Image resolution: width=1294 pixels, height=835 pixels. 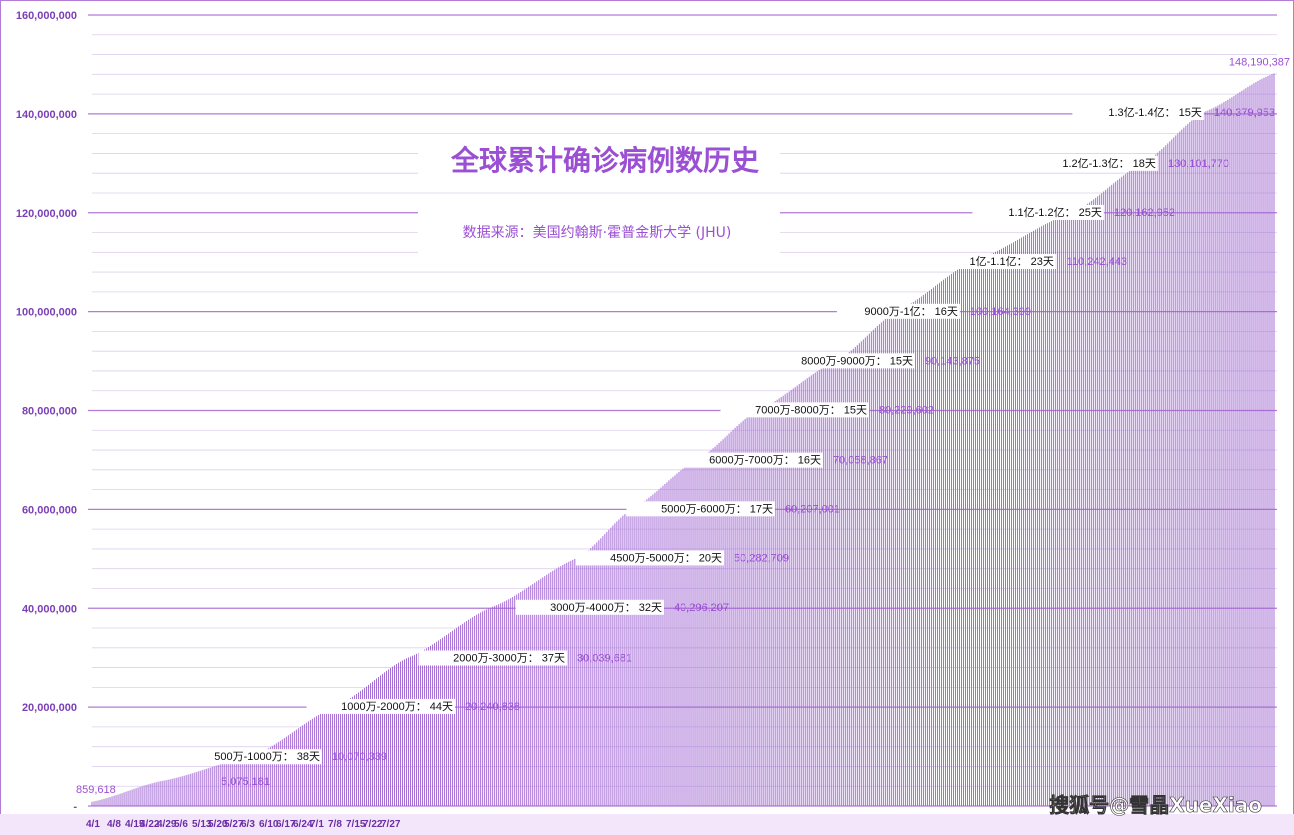 I want to click on chart-title: 全球累计确诊病例数历史, so click(x=604, y=160).